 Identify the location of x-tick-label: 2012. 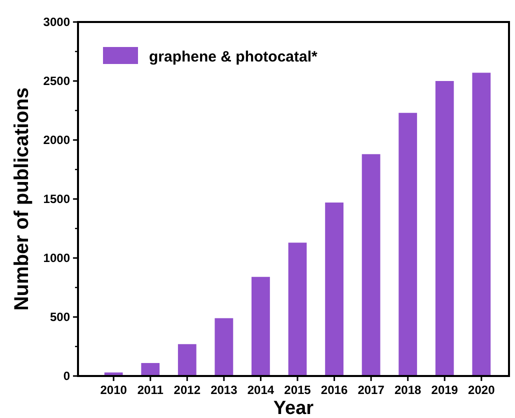
(187, 390).